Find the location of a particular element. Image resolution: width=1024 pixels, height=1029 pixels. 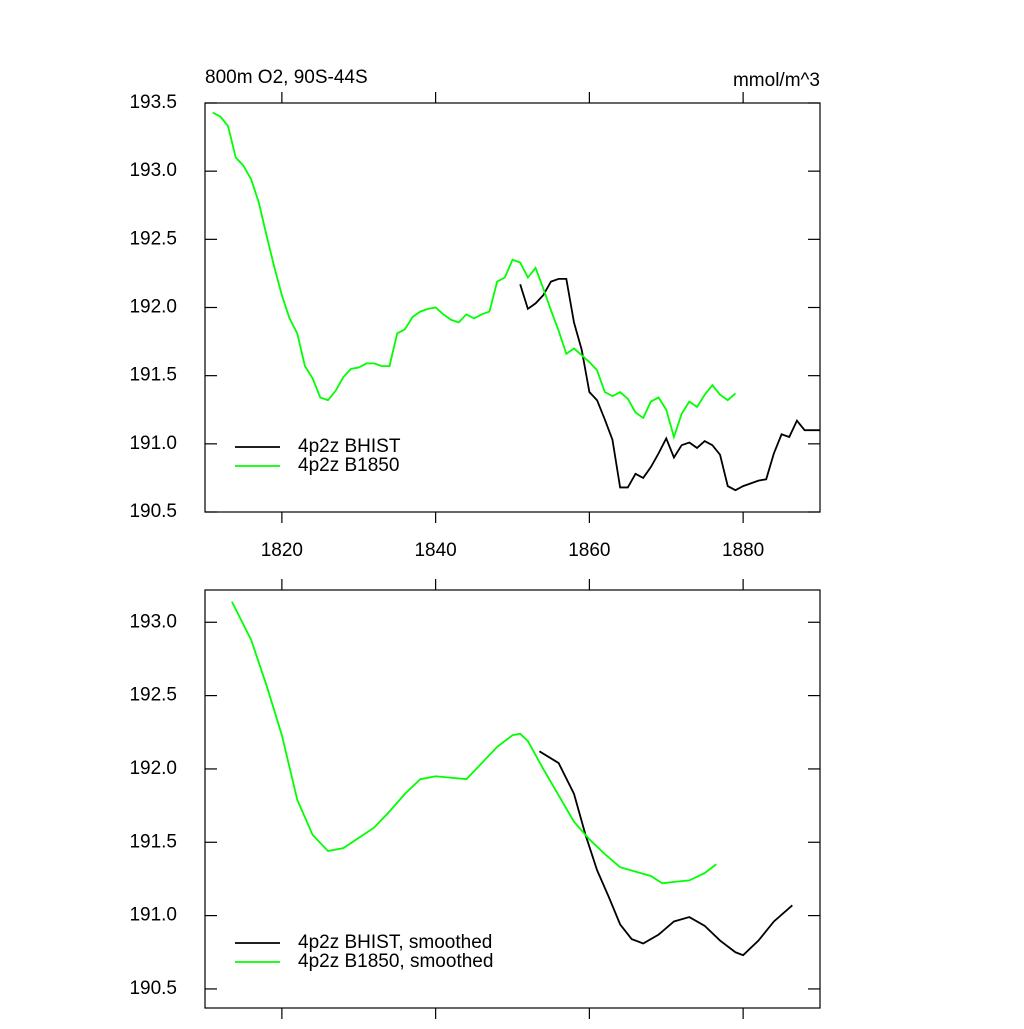

x-tick-label: 1820 is located at coordinates (282, 550).